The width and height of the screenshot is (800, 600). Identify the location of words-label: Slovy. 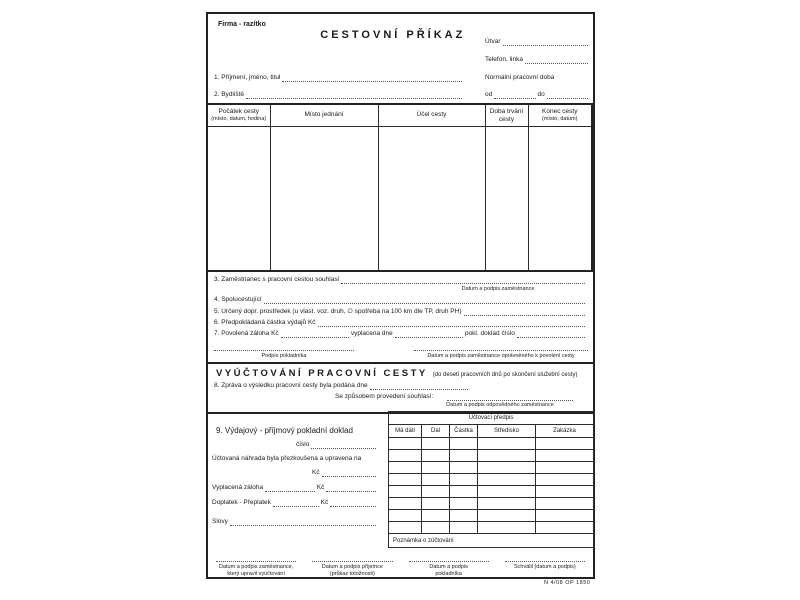
(220, 521).